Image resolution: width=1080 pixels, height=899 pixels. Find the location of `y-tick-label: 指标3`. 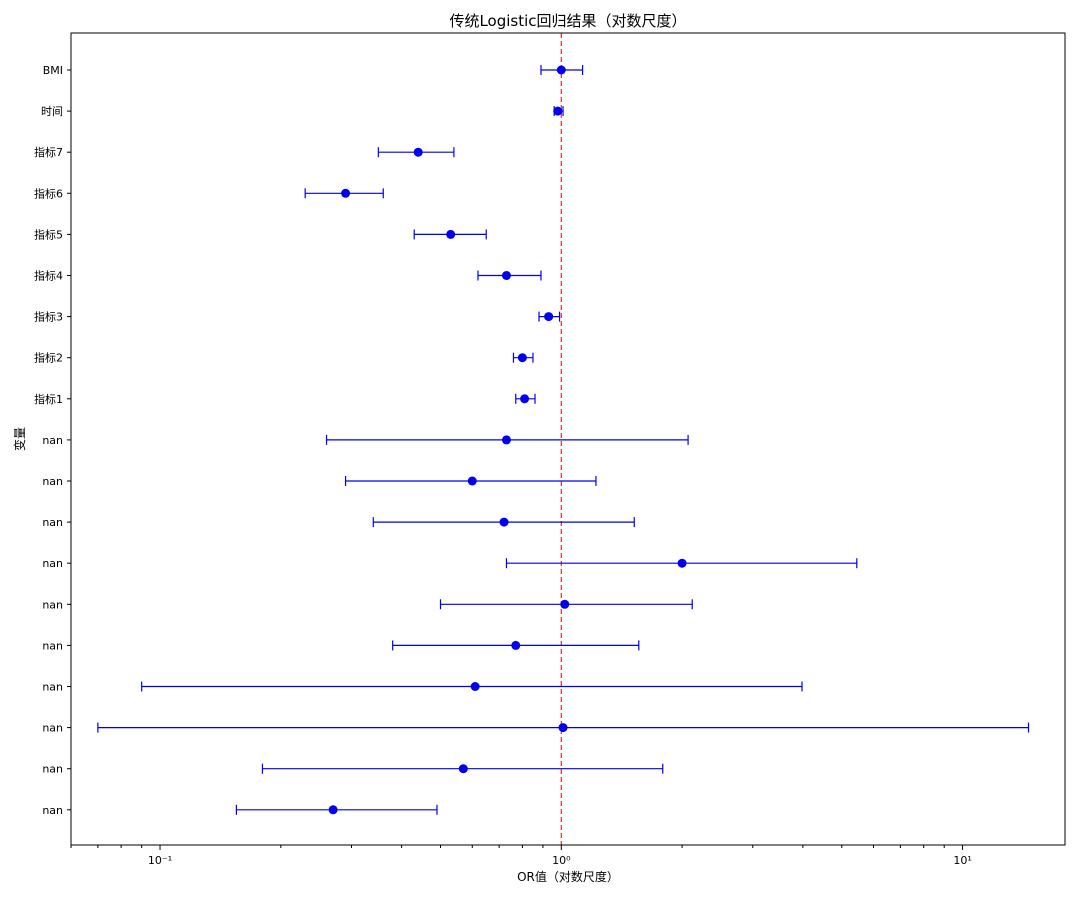

y-tick-label: 指标3 is located at coordinates (48, 317).